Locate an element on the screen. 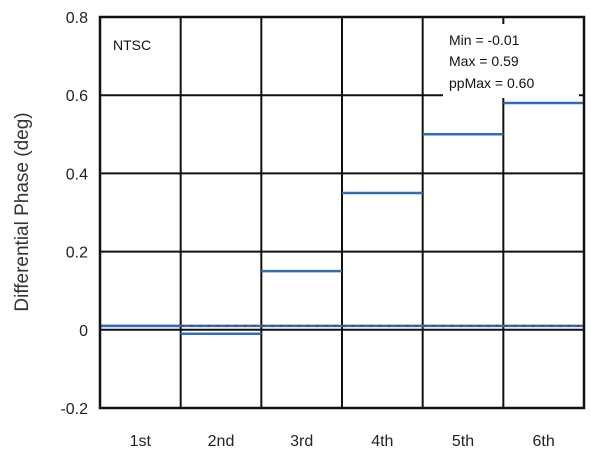 The height and width of the screenshot is (462, 591). x-tick-label: 6th is located at coordinates (544, 441).